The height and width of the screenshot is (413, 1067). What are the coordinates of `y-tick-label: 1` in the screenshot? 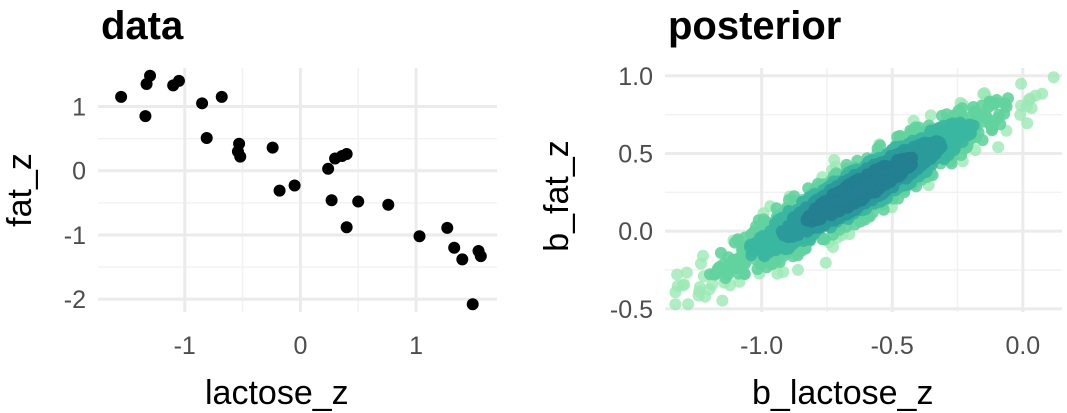 It's located at (79, 108).